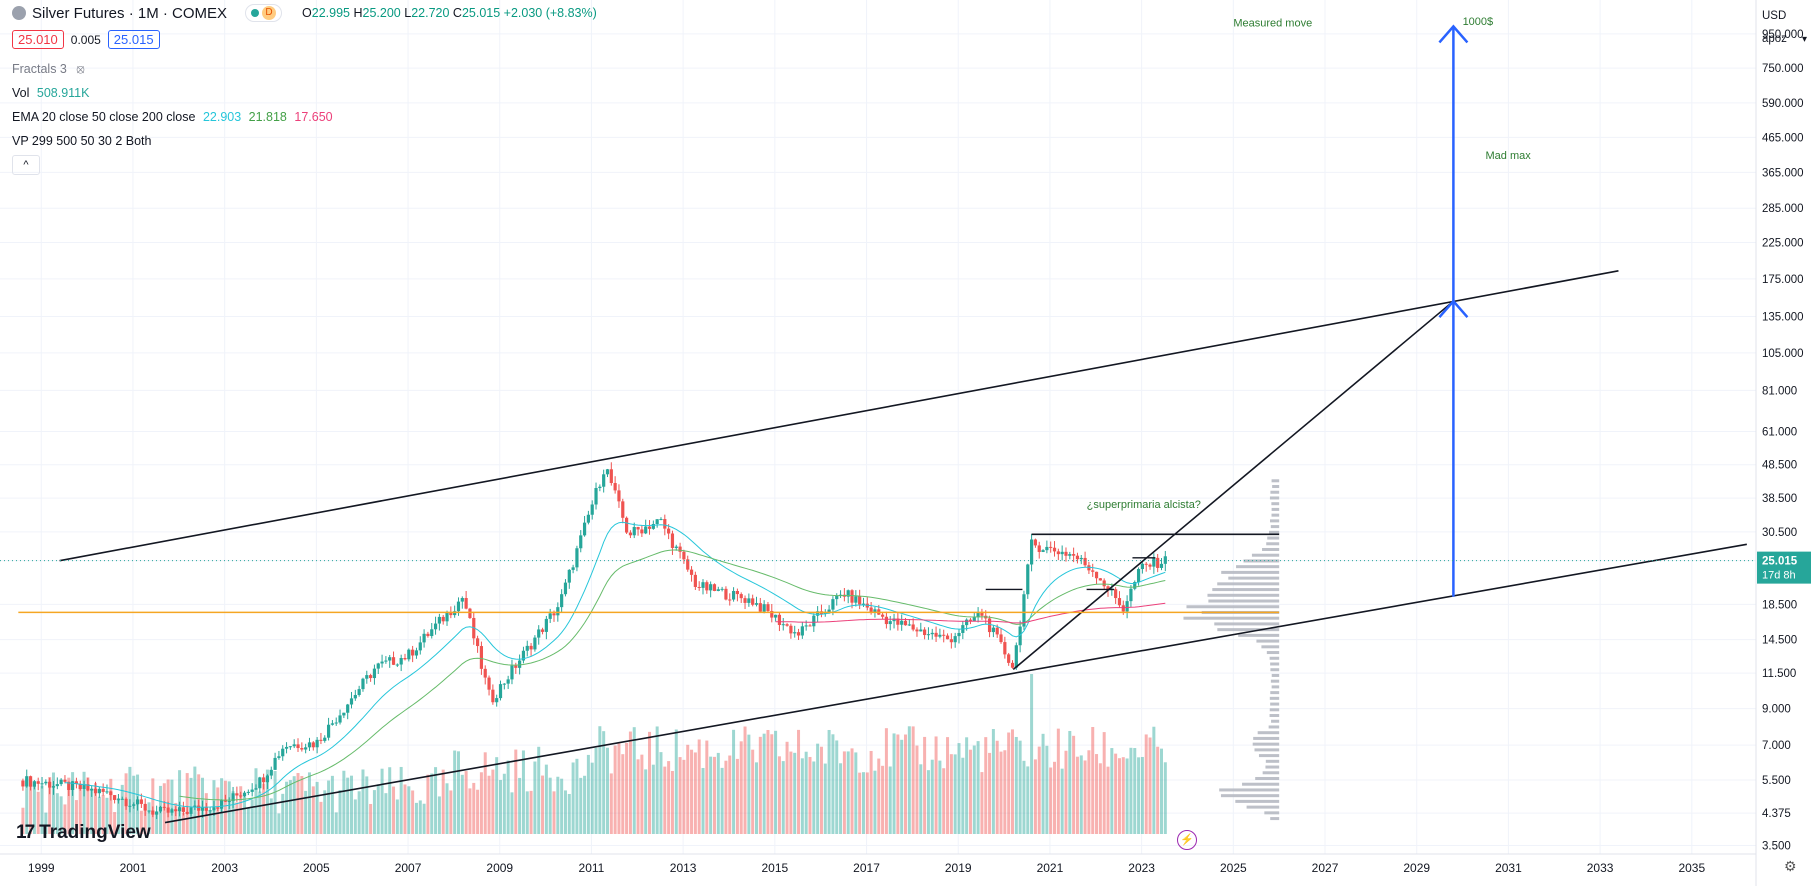 The width and height of the screenshot is (1815, 886). I want to click on volume-profile-indicator: VP 299 500 50 30 2 Both, so click(82, 141).